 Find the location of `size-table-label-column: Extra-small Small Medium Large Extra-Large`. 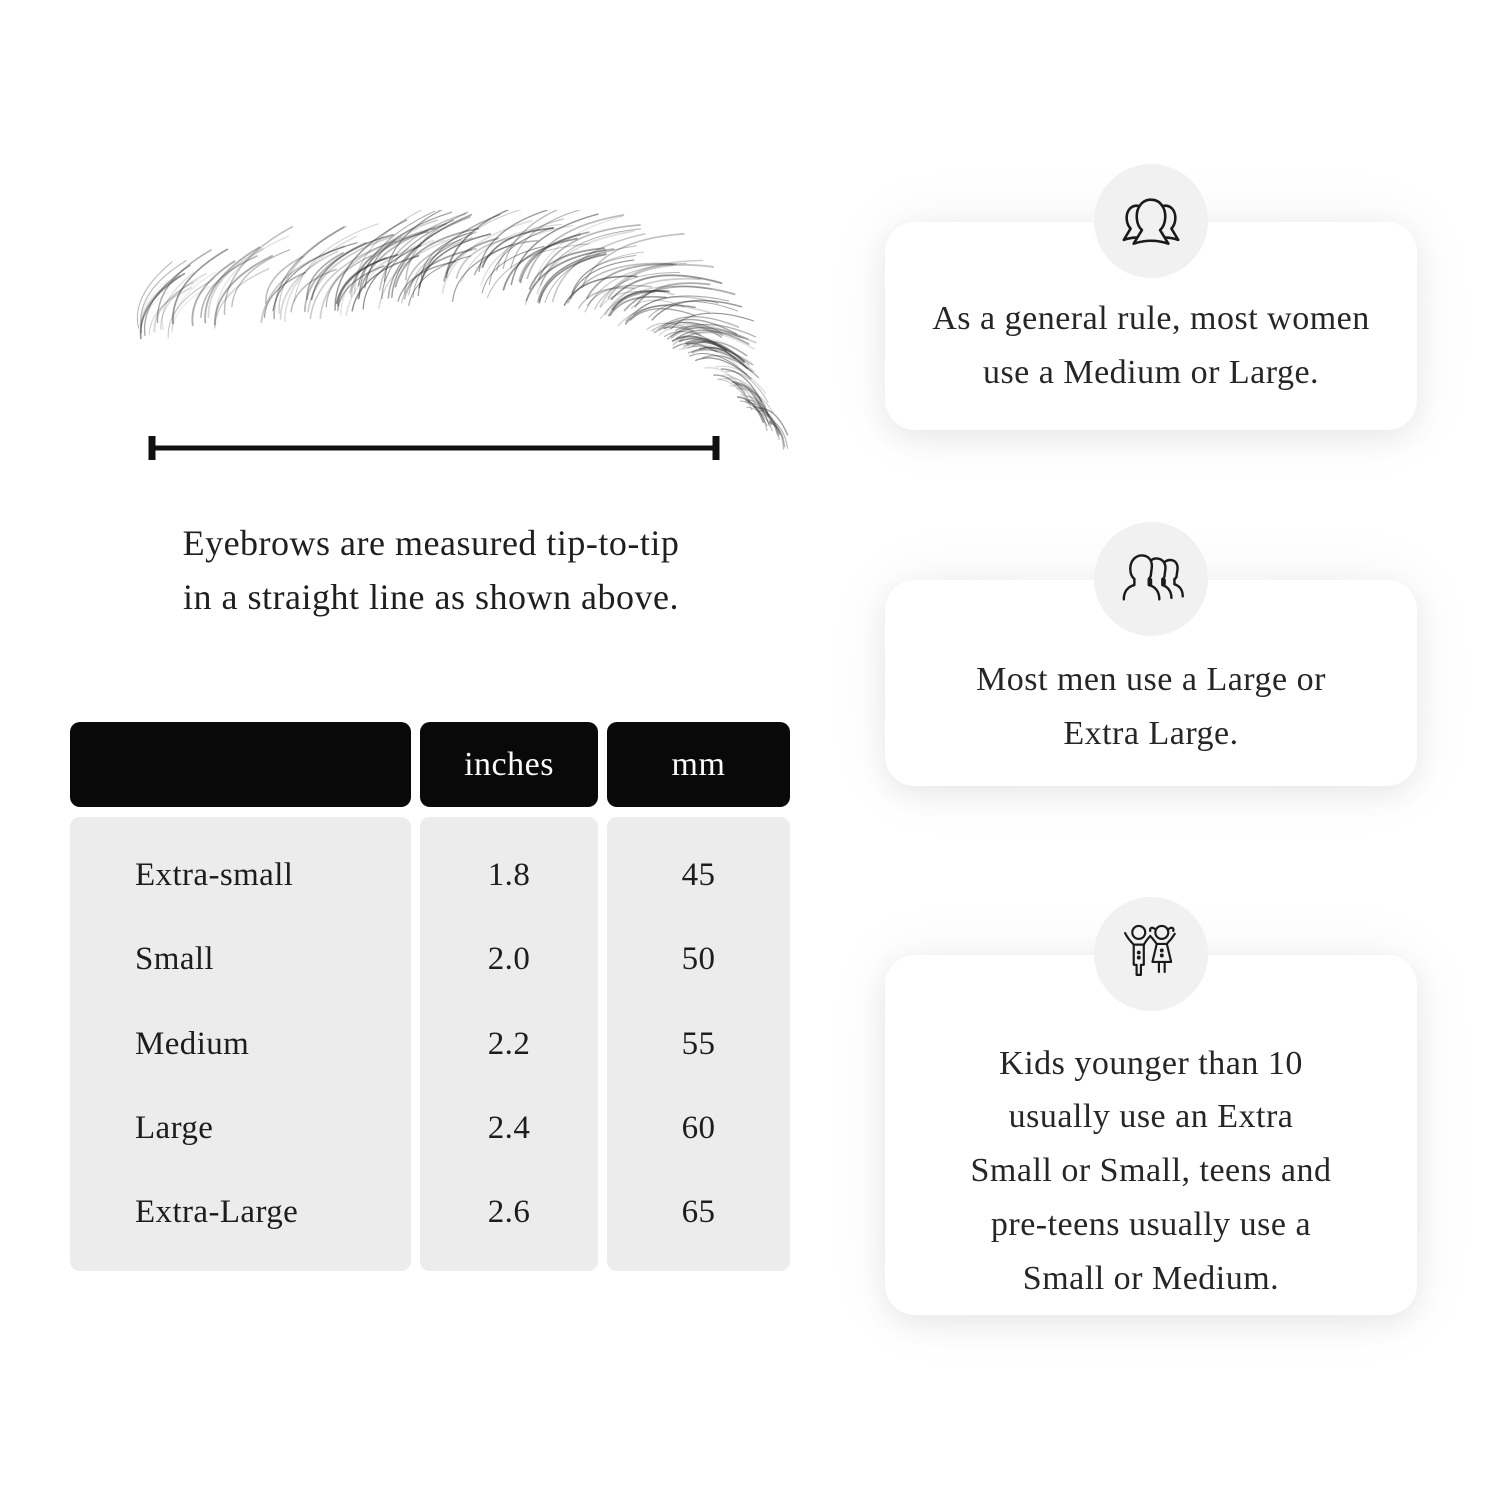

size-table-label-column: Extra-small Small Medium Large Extra-Large is located at coordinates (240, 1044).